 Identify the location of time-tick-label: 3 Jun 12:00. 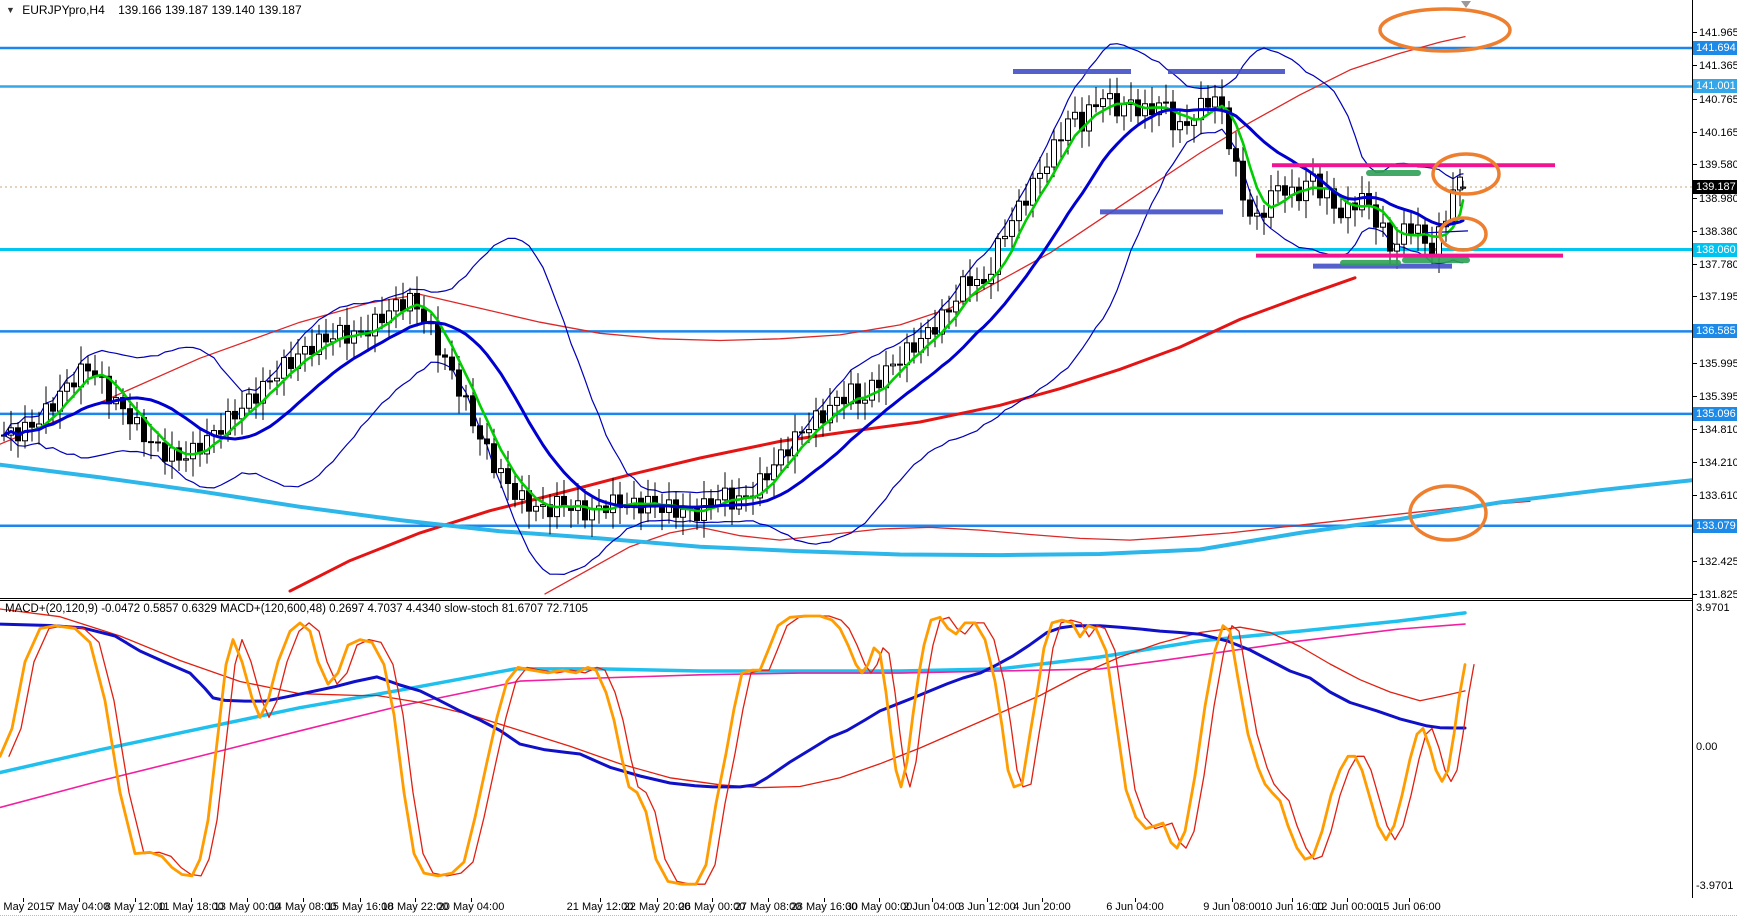
(987, 907).